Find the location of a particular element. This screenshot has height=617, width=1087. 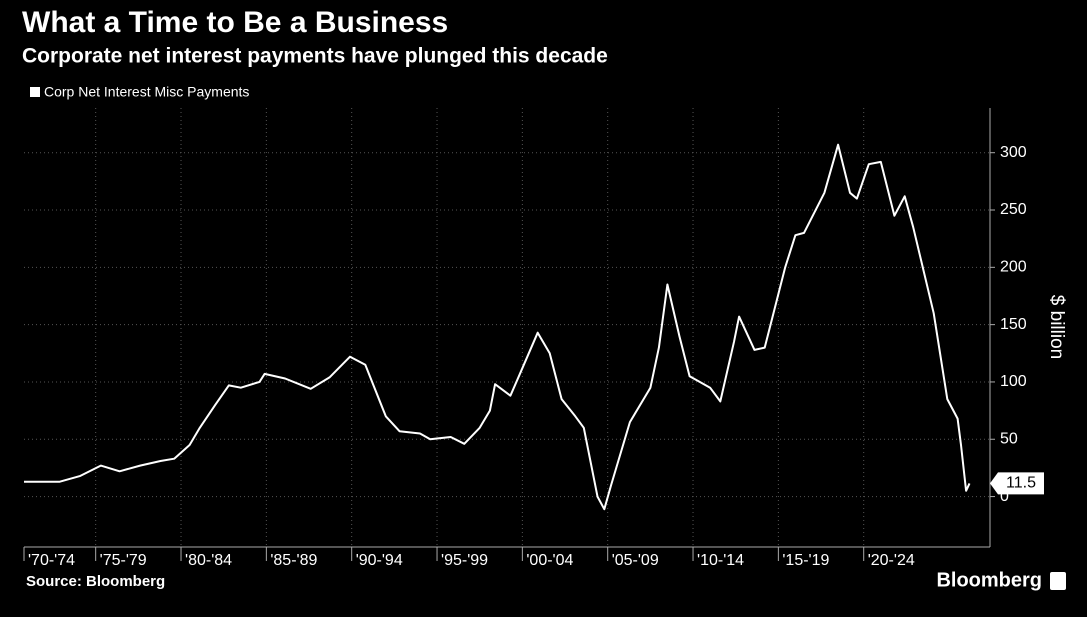

x-tick-label: '20-'24 is located at coordinates (891, 560).